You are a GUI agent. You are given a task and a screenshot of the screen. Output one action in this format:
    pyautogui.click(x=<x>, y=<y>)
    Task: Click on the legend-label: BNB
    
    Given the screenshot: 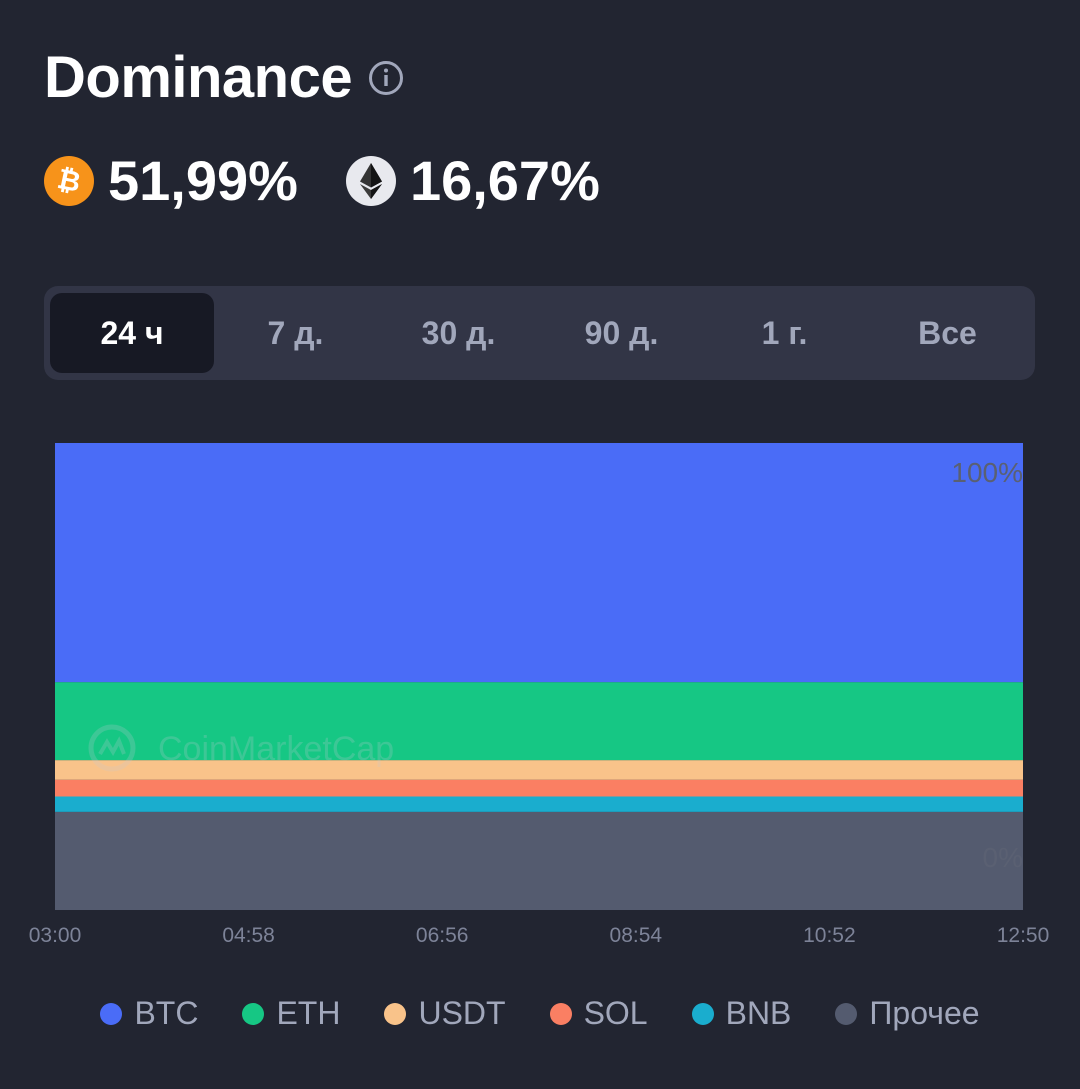 What is the action you would take?
    pyautogui.click(x=758, y=1013)
    